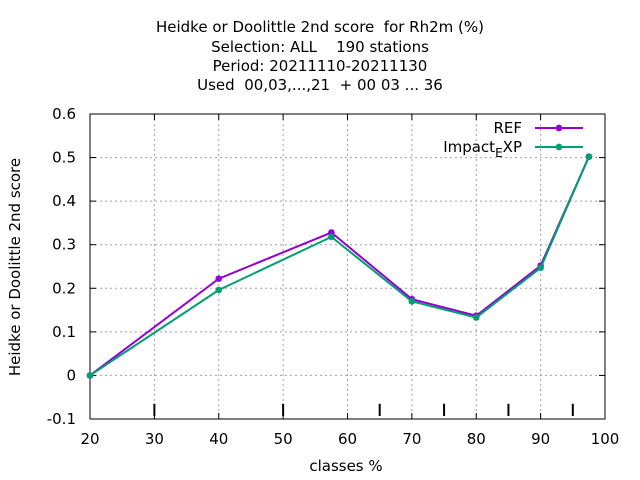  What do you see at coordinates (538, 128) in the screenshot?
I see `legend-item: REF` at bounding box center [538, 128].